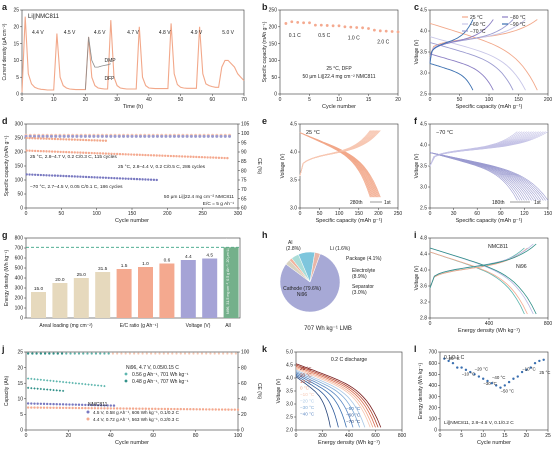  Describe the element at coordinates (149, 100) in the screenshot. I see `x-tick-label: 40` at that location.